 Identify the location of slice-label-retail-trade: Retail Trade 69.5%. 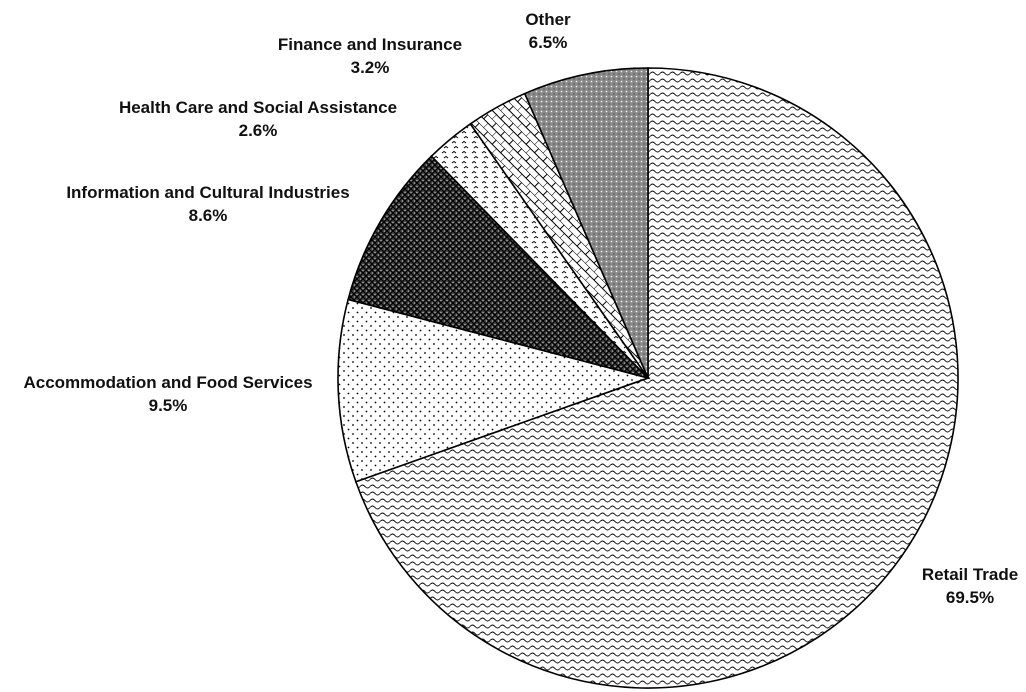
(970, 586).